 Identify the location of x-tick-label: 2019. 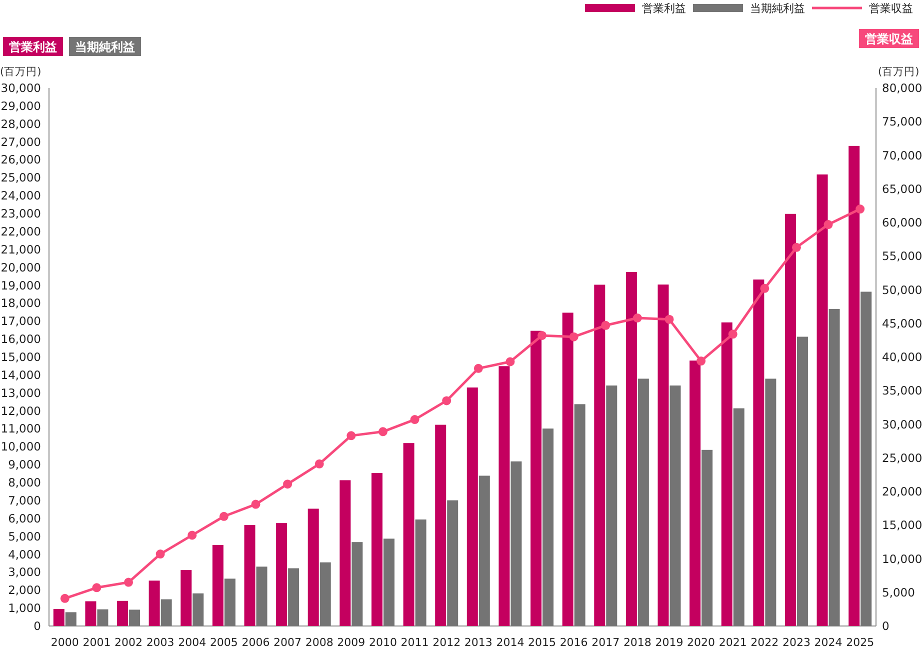
(669, 642).